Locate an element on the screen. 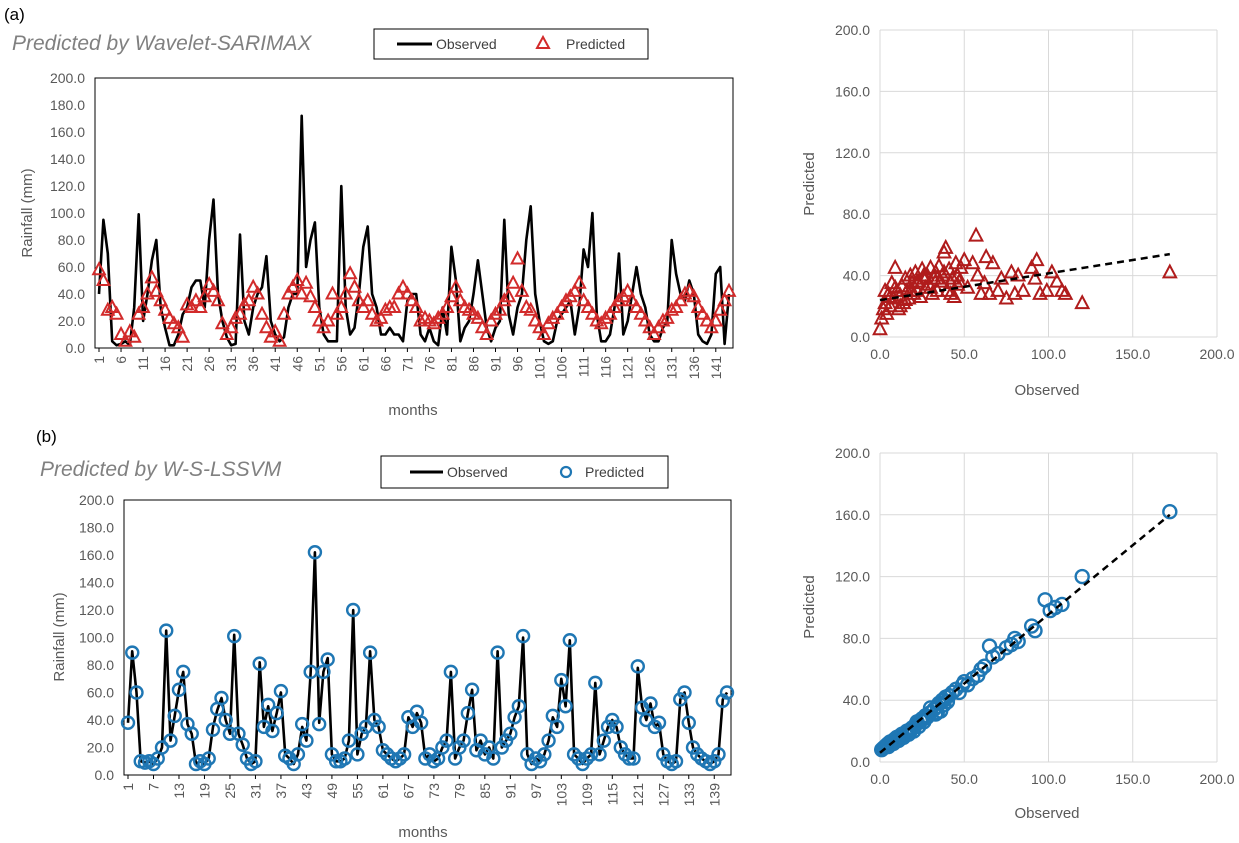 This screenshot has height=843, width=1239. x-tick-label: 100.0 is located at coordinates (1048, 354).